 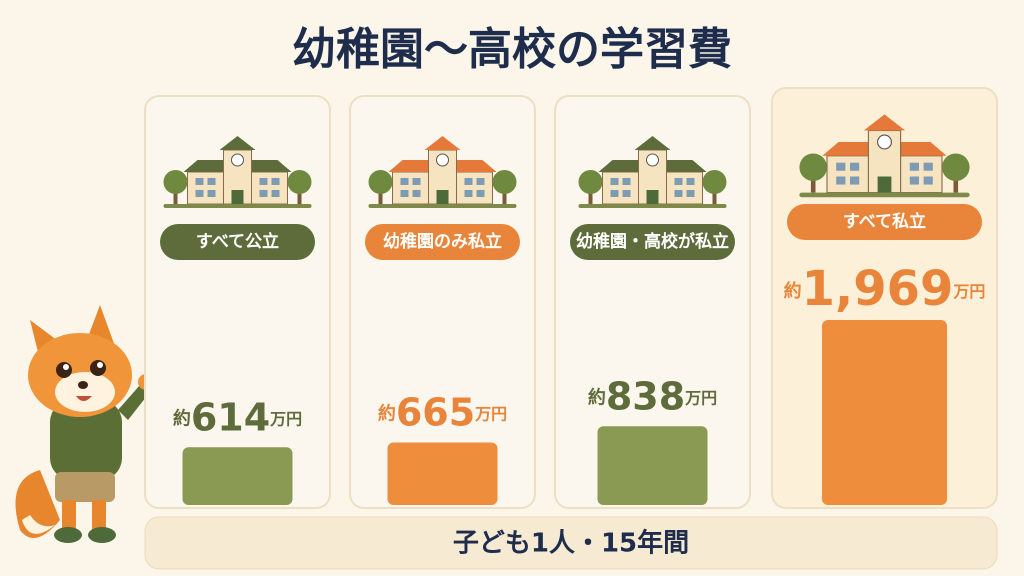 I want to click on value-label: 約665万円, so click(x=442, y=412).